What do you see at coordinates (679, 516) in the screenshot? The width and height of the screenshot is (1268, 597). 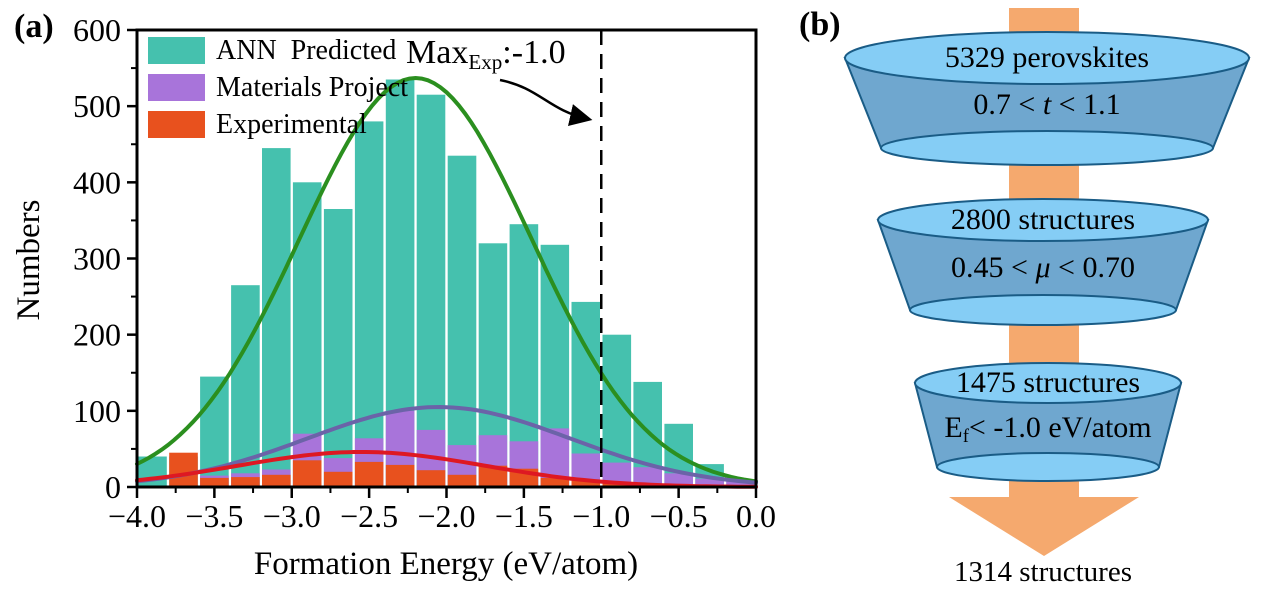 I see `x-tick-label: −0.5` at bounding box center [679, 516].